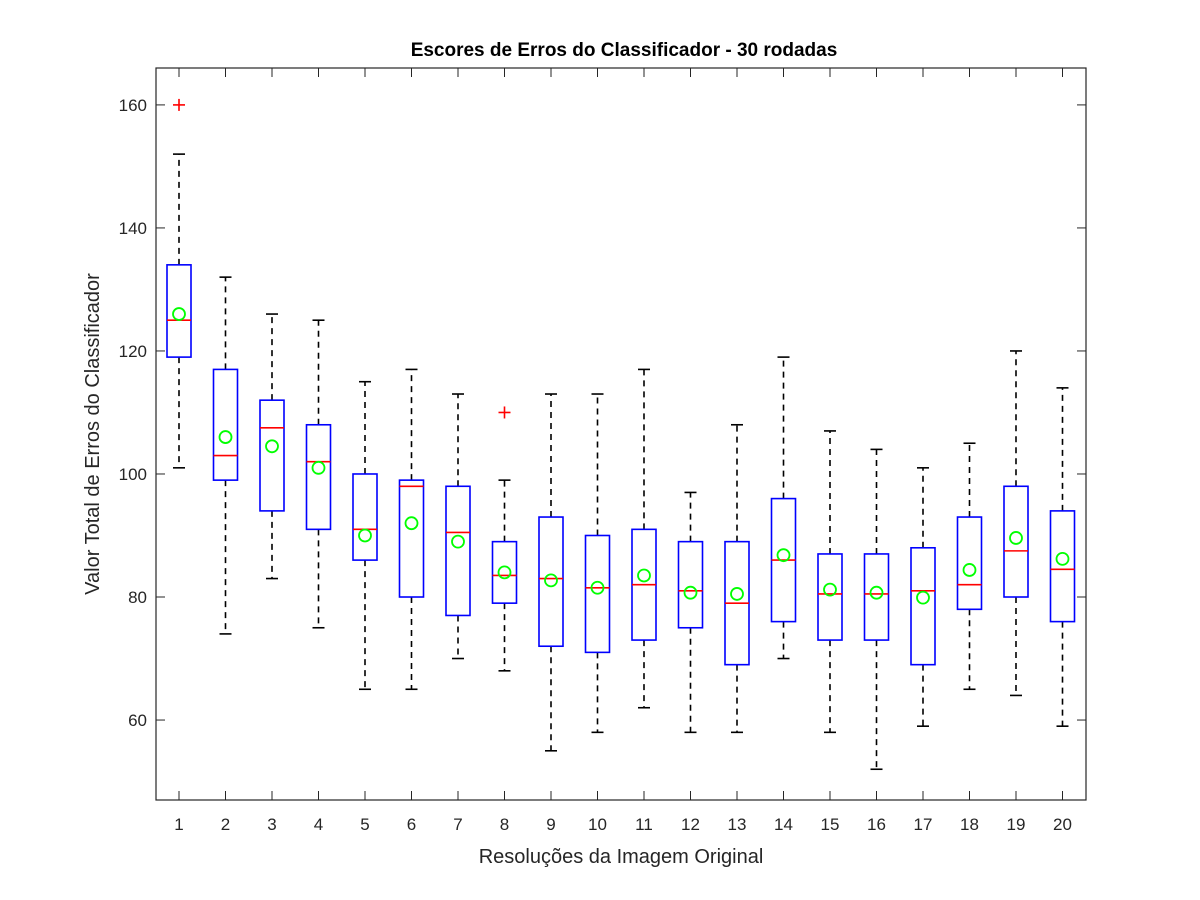  I want to click on x-tick-label: 11, so click(644, 824).